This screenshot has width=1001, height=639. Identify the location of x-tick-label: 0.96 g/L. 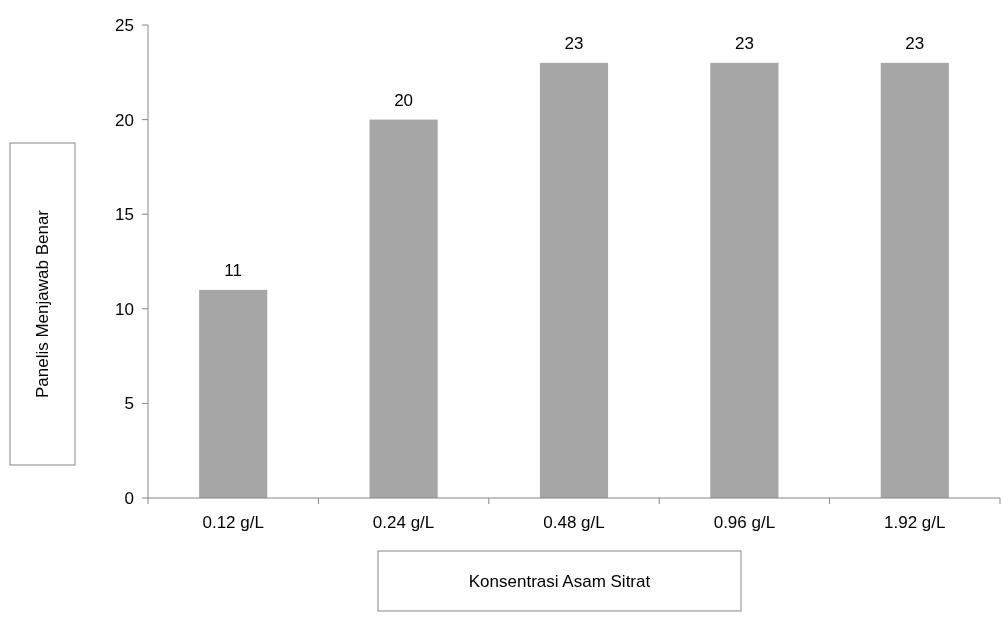
(744, 522).